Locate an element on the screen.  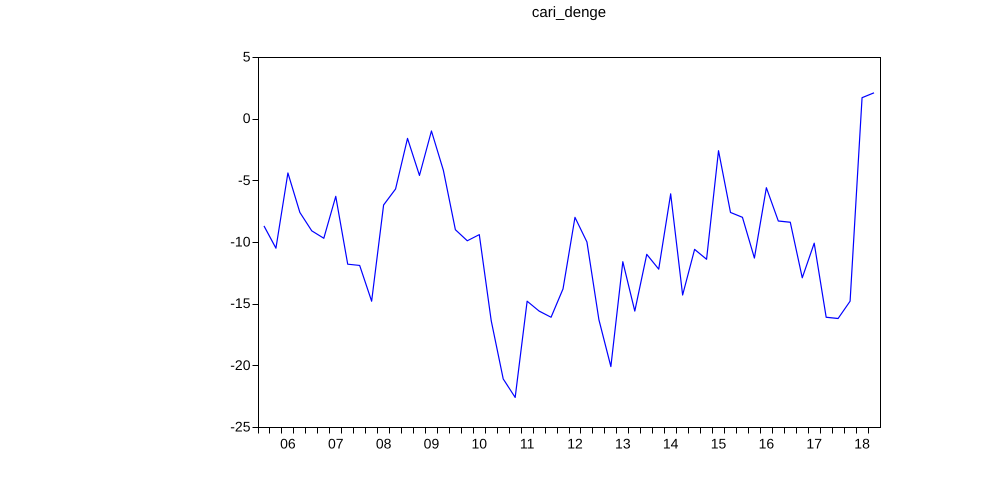
x-tick-label: 15 is located at coordinates (718, 444).